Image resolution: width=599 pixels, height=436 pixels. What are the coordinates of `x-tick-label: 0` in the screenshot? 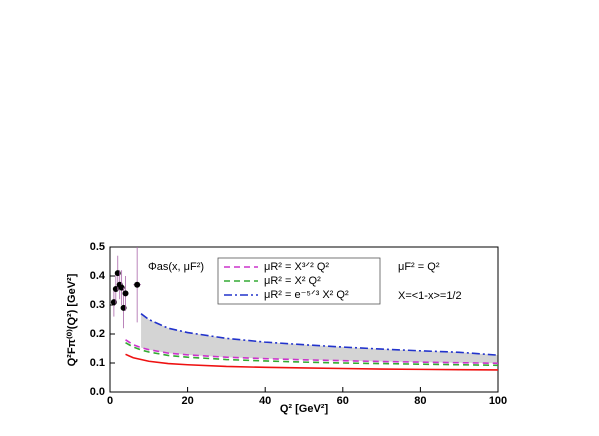 It's located at (110, 401).